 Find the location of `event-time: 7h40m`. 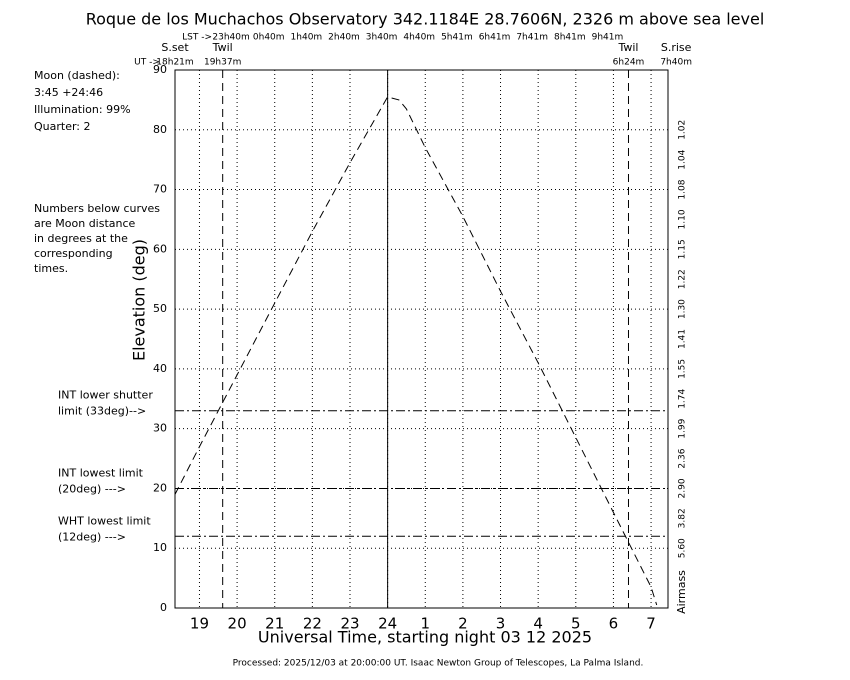

event-time: 7h40m is located at coordinates (676, 63).